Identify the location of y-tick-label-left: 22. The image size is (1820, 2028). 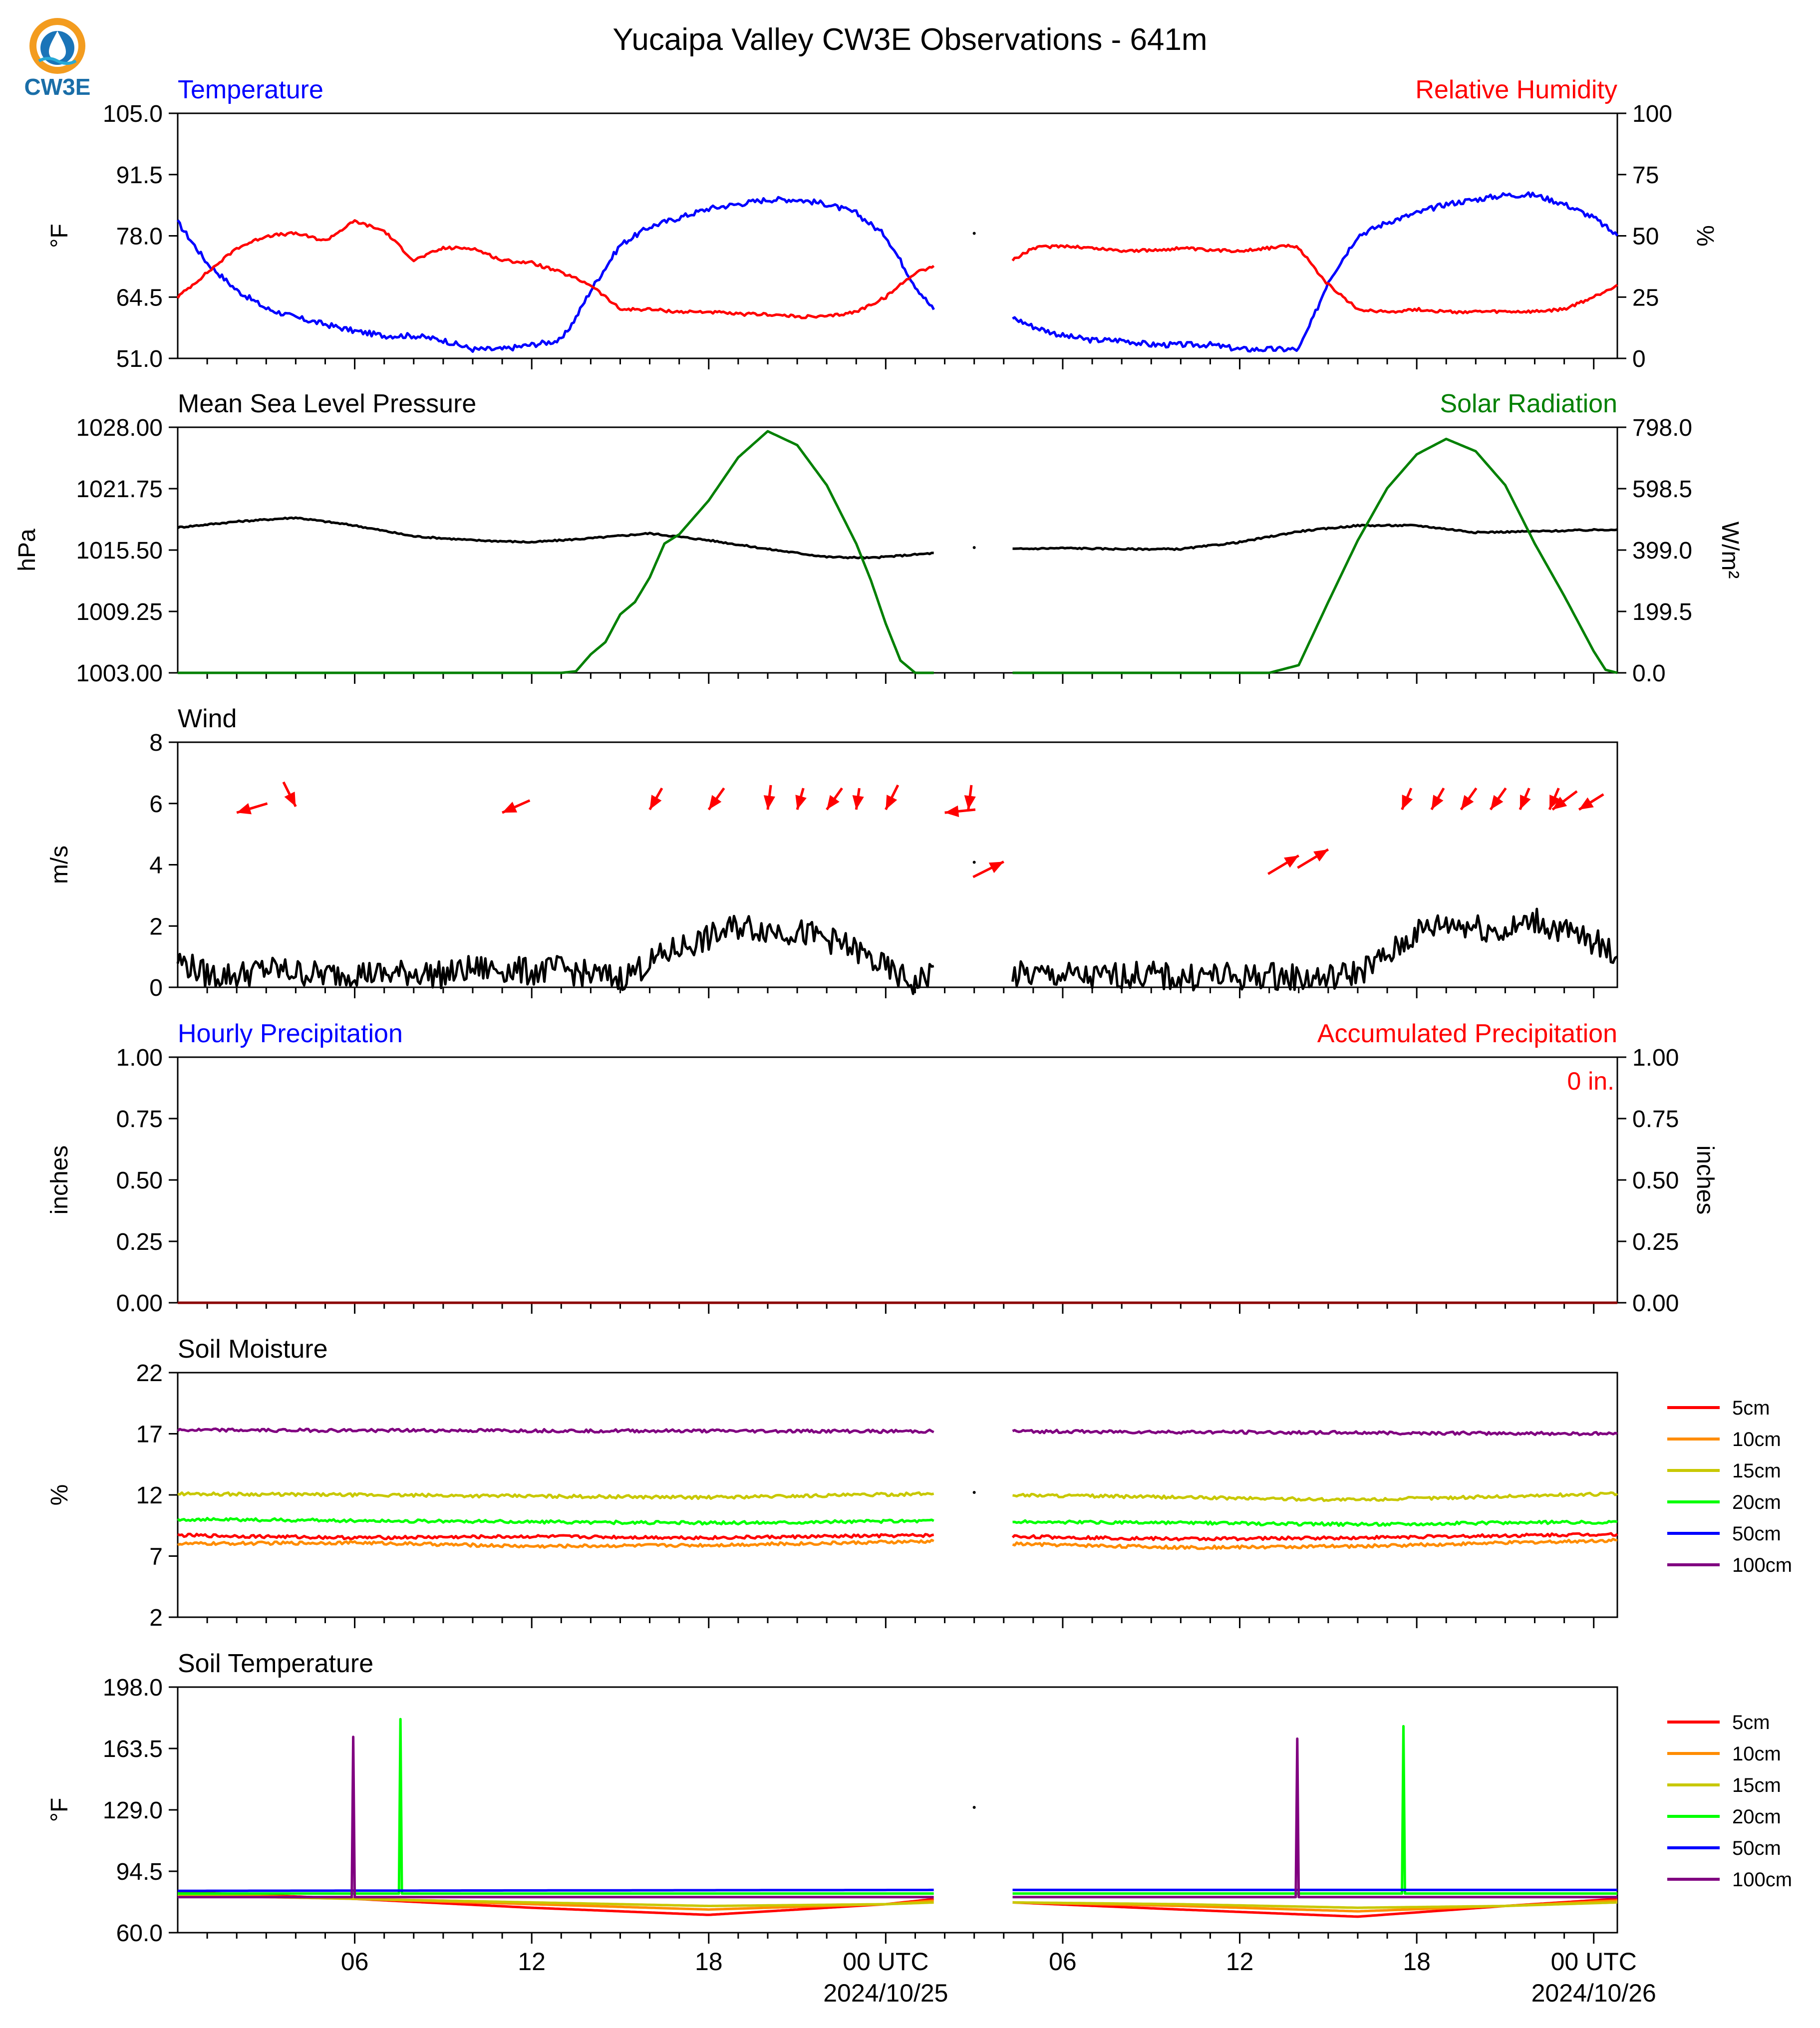
(149, 1373).